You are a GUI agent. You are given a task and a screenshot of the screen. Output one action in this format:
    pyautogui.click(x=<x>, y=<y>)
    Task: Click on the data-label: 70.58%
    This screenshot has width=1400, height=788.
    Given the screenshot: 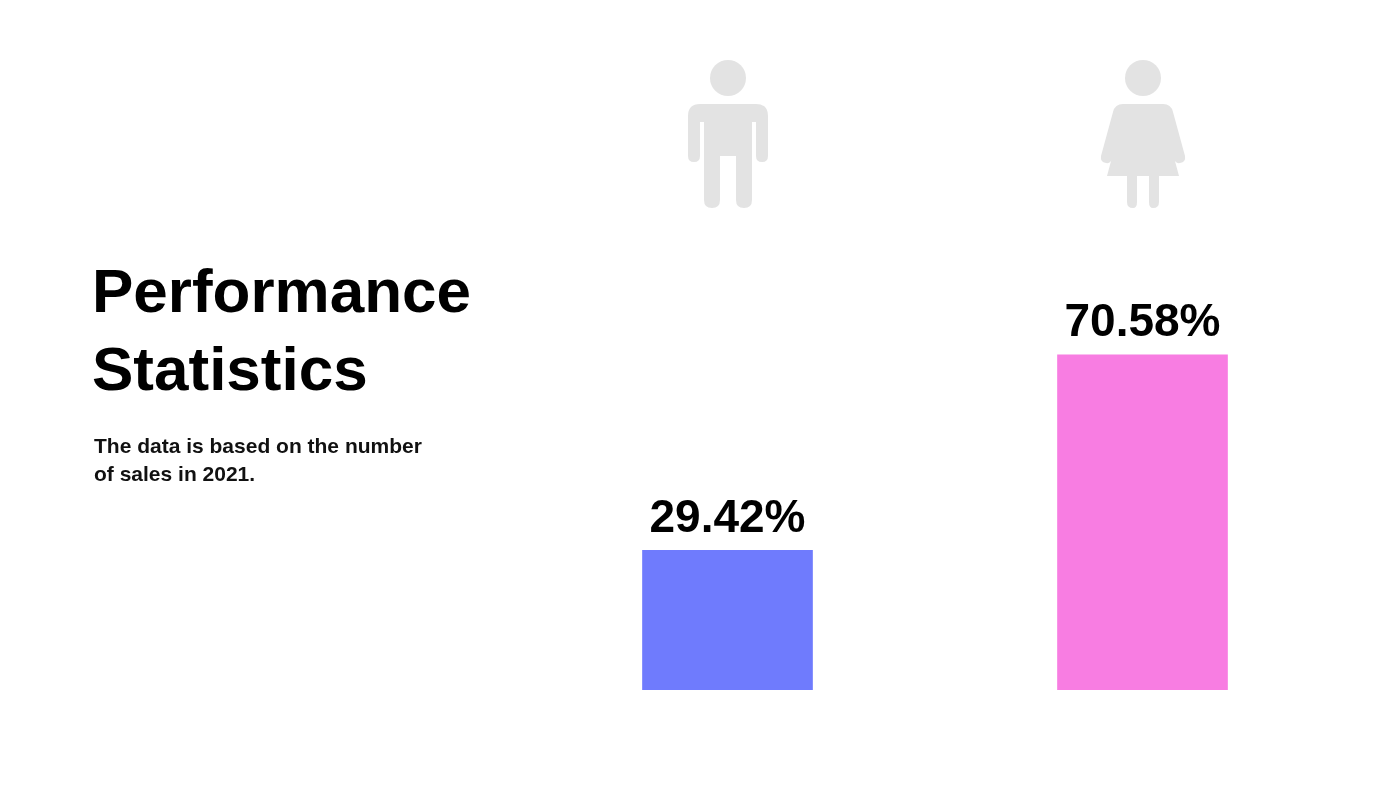 What is the action you would take?
    pyautogui.click(x=1142, y=320)
    